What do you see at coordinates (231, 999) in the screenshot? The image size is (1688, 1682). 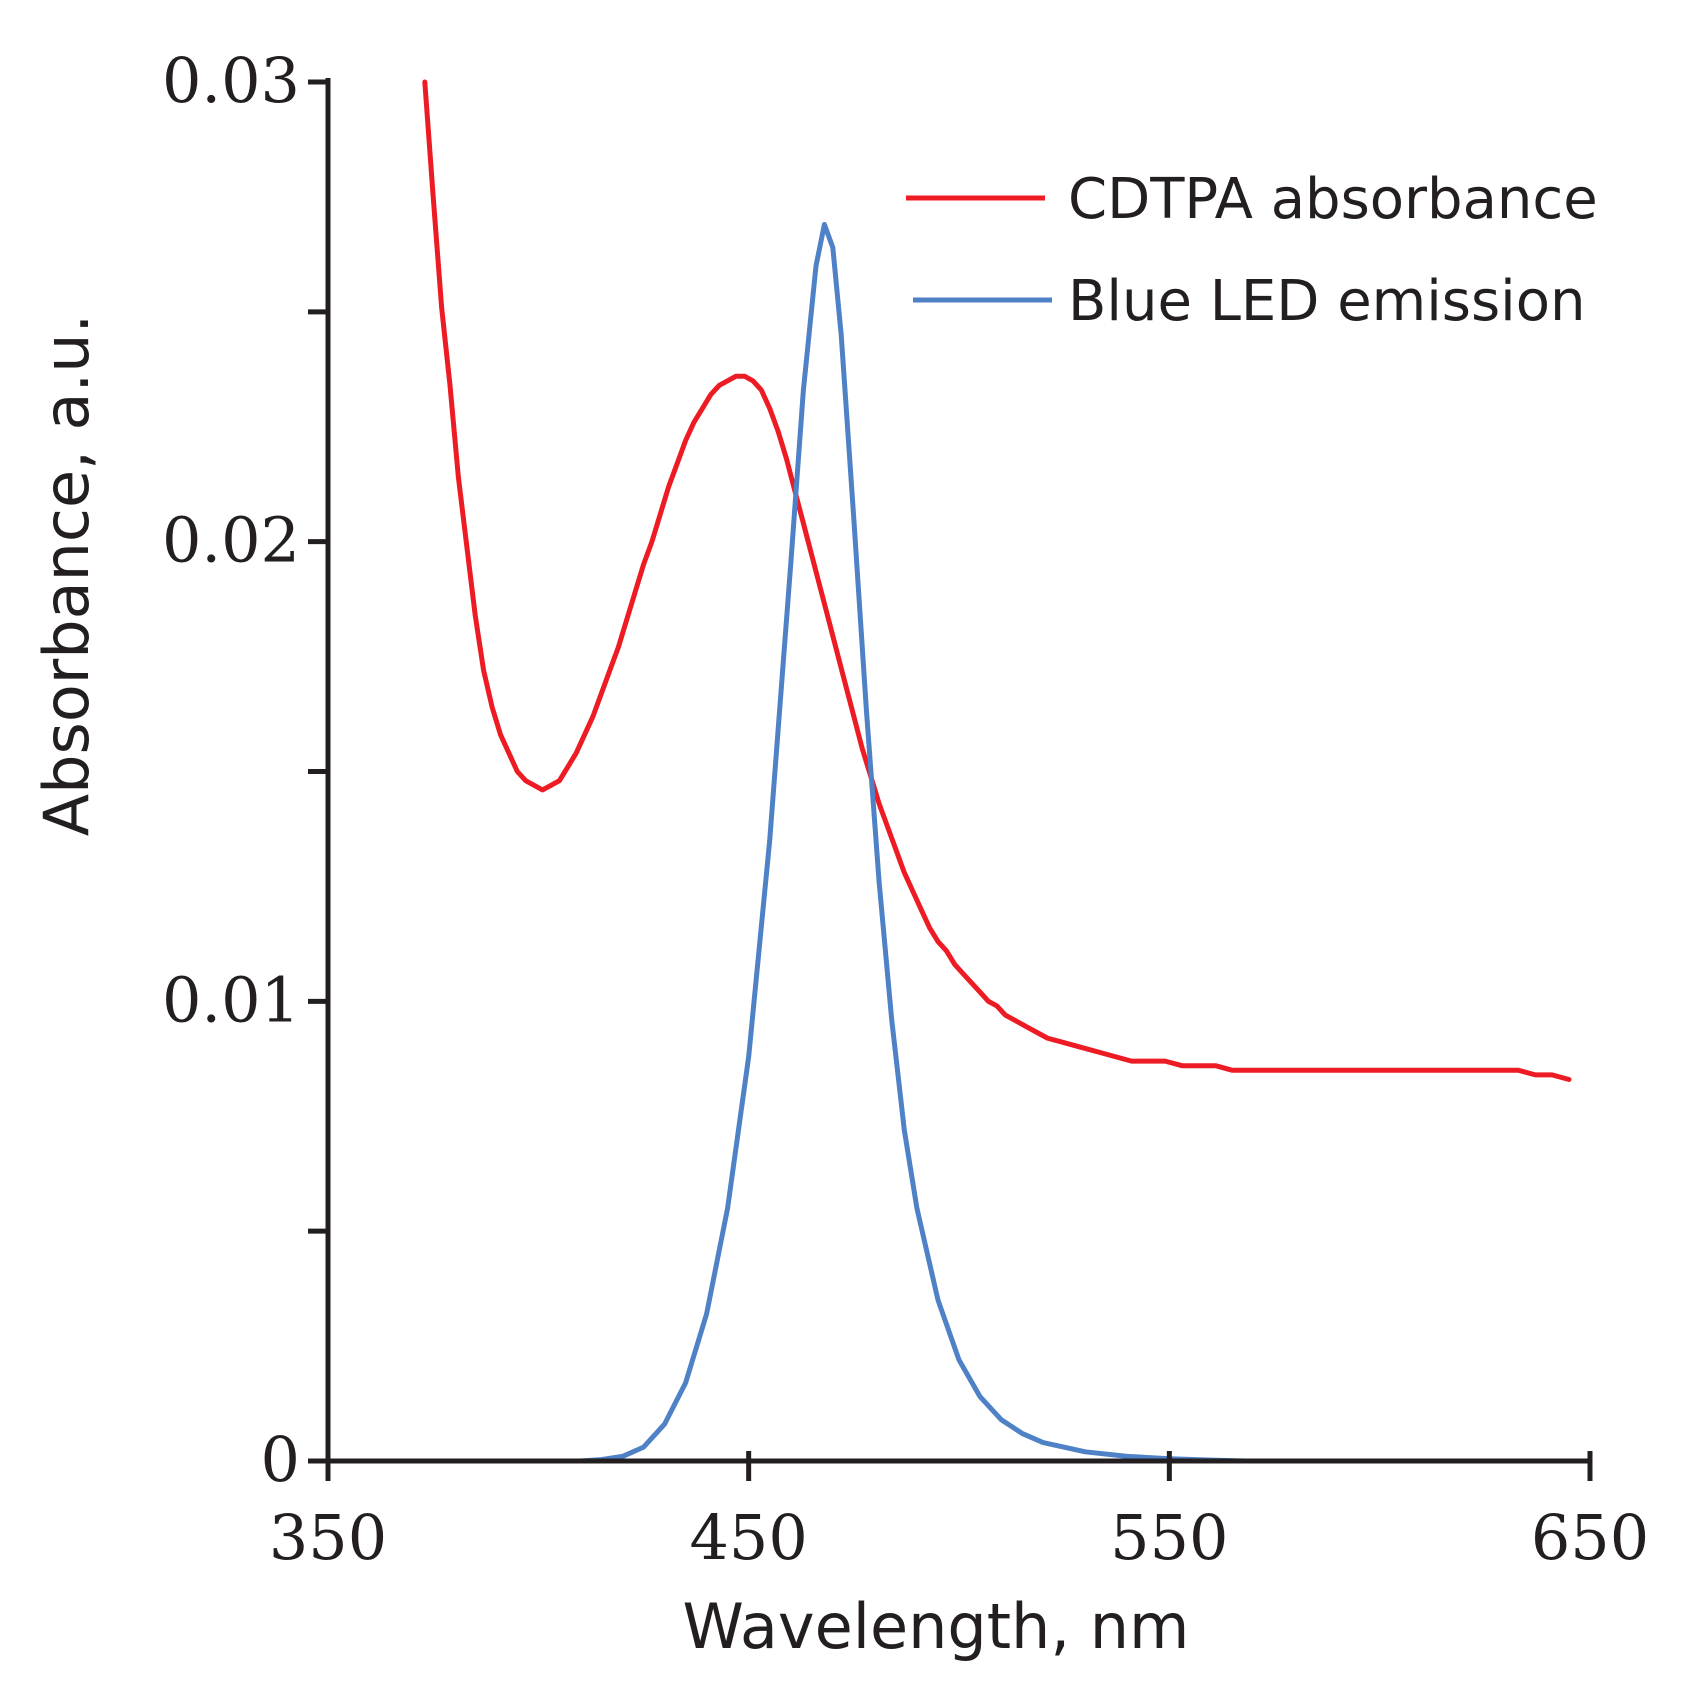 I see `y-tick-label: 0.01` at bounding box center [231, 999].